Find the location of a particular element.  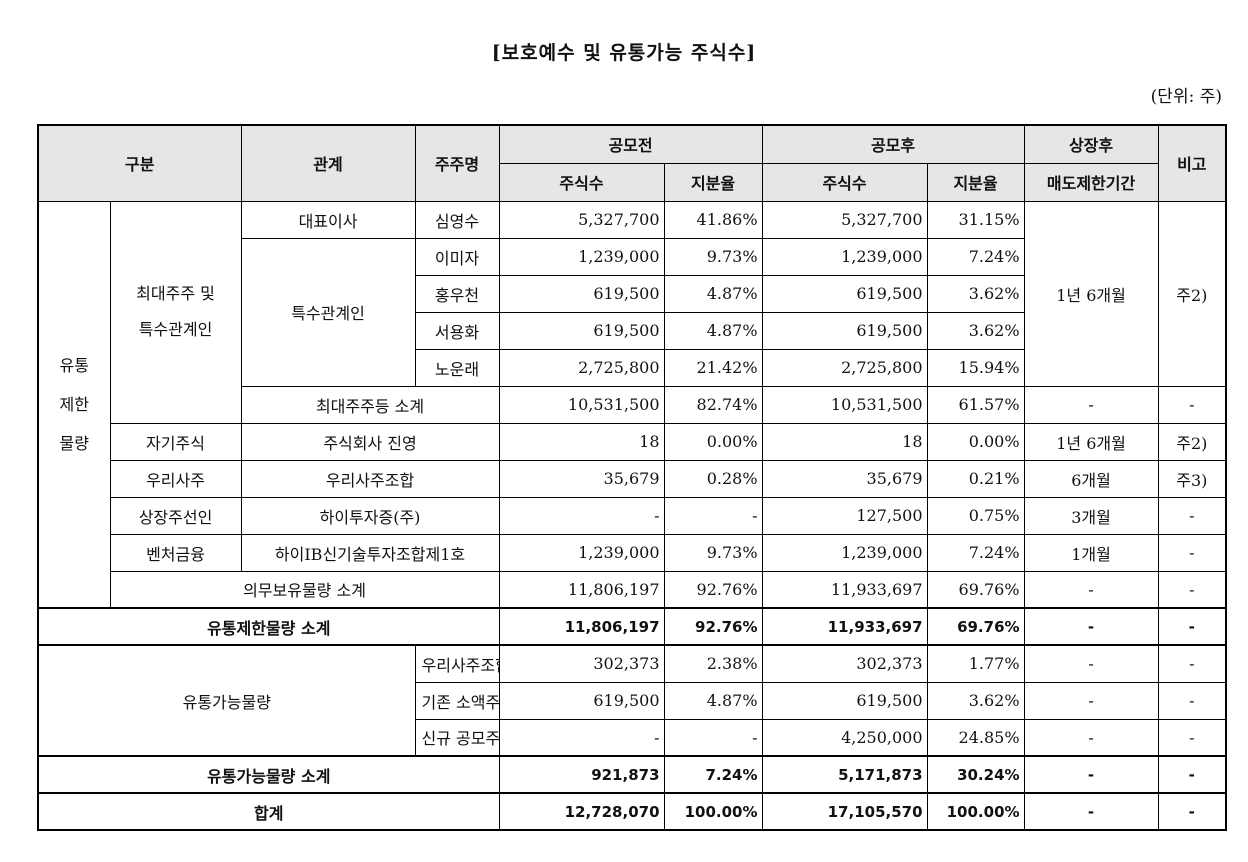

ratio-before-cell: 21.42% is located at coordinates (713, 367).